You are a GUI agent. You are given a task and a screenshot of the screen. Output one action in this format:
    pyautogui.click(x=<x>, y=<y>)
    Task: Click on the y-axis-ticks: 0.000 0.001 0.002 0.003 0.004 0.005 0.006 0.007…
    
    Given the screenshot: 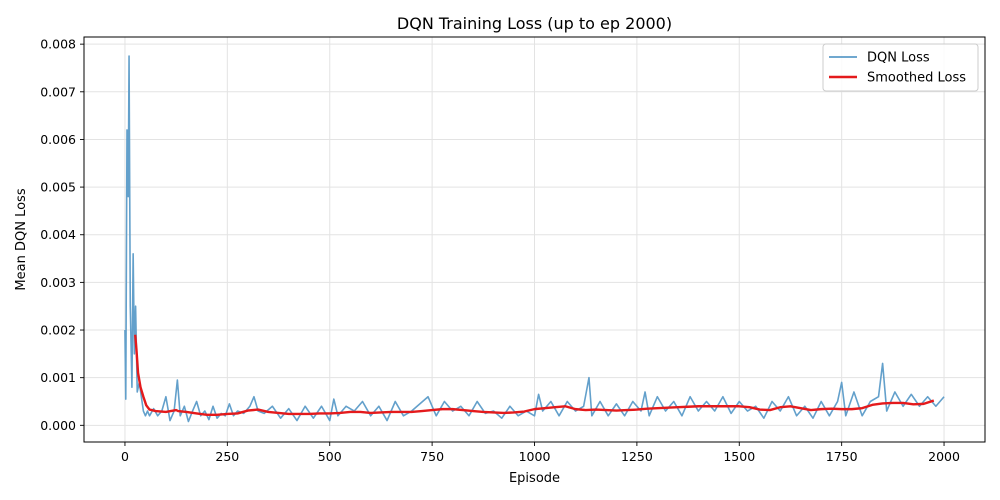 What is the action you would take?
    pyautogui.click(x=62, y=235)
    